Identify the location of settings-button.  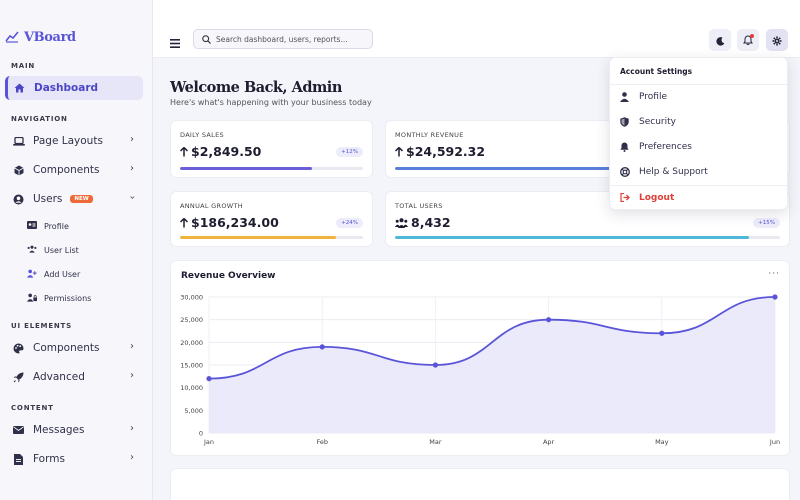
(777, 40).